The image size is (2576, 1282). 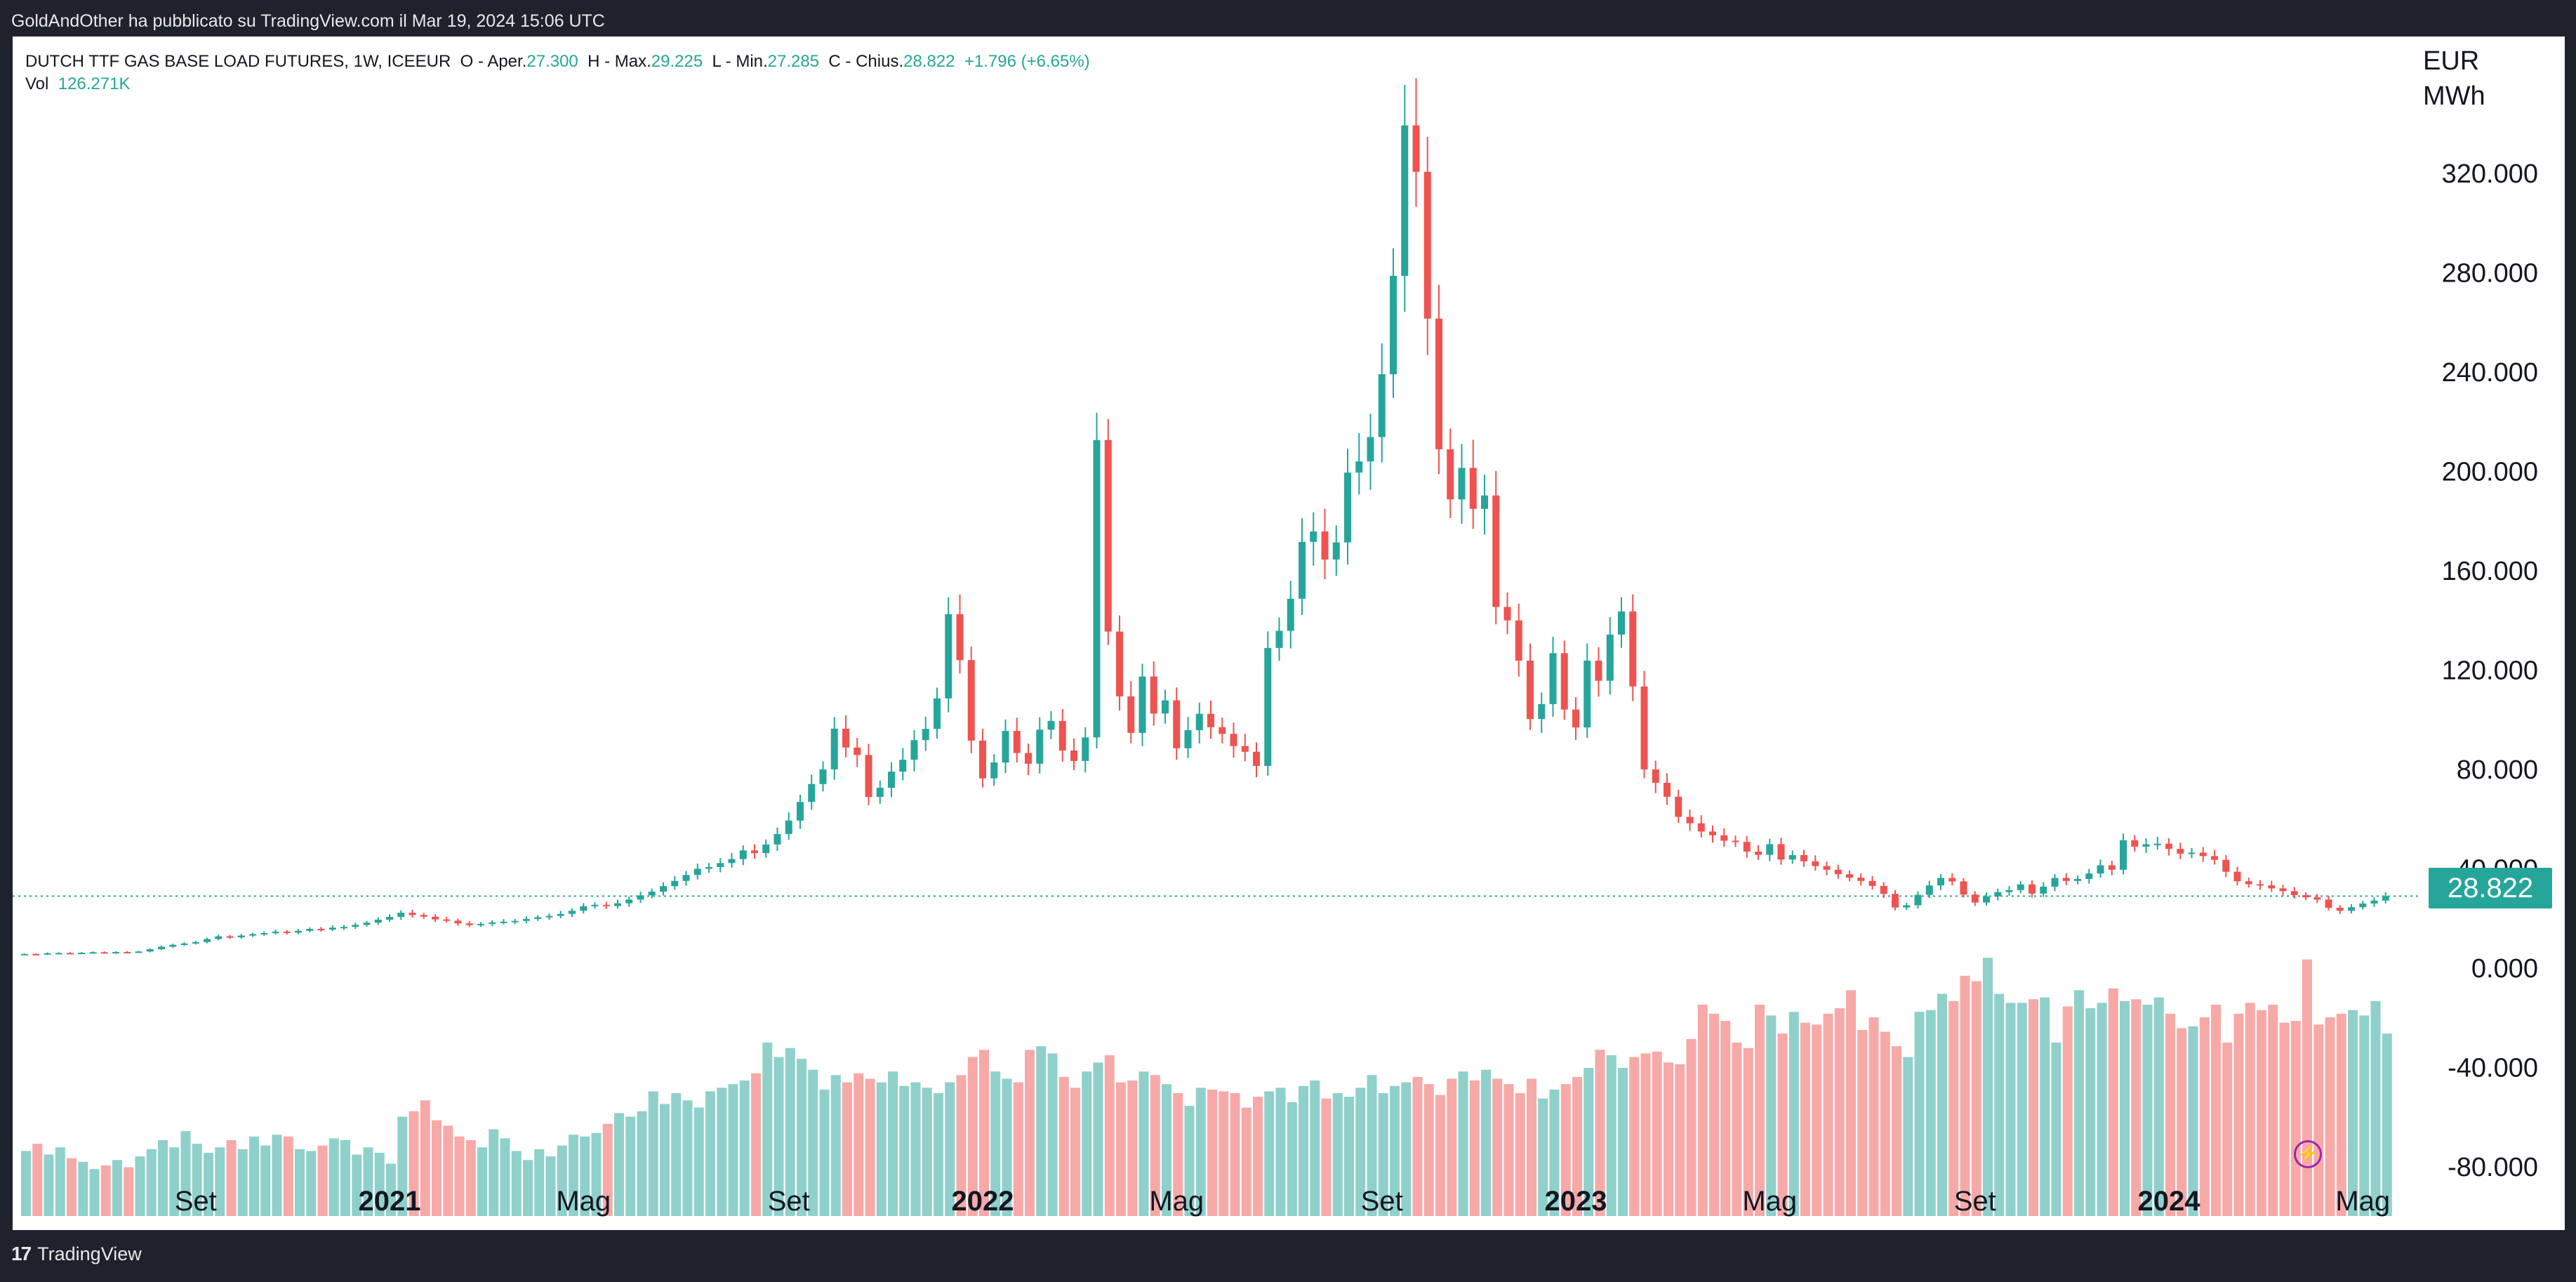 What do you see at coordinates (1576, 1201) in the screenshot?
I see `x-tick-label: 2023` at bounding box center [1576, 1201].